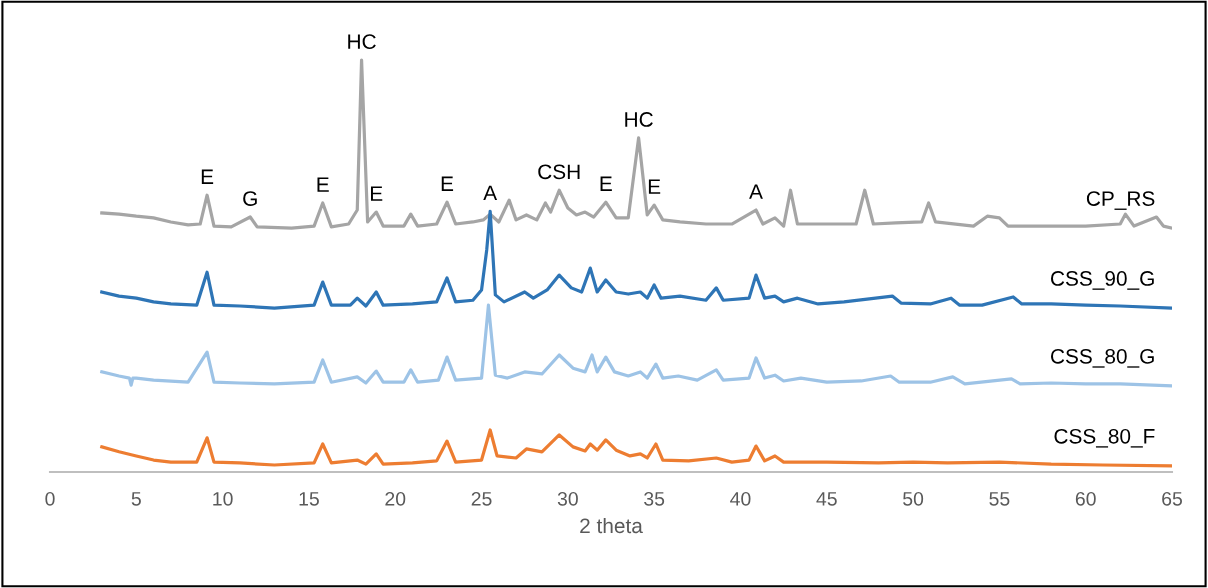 The height and width of the screenshot is (588, 1208). I want to click on x-tick-label: 30, so click(567, 498).